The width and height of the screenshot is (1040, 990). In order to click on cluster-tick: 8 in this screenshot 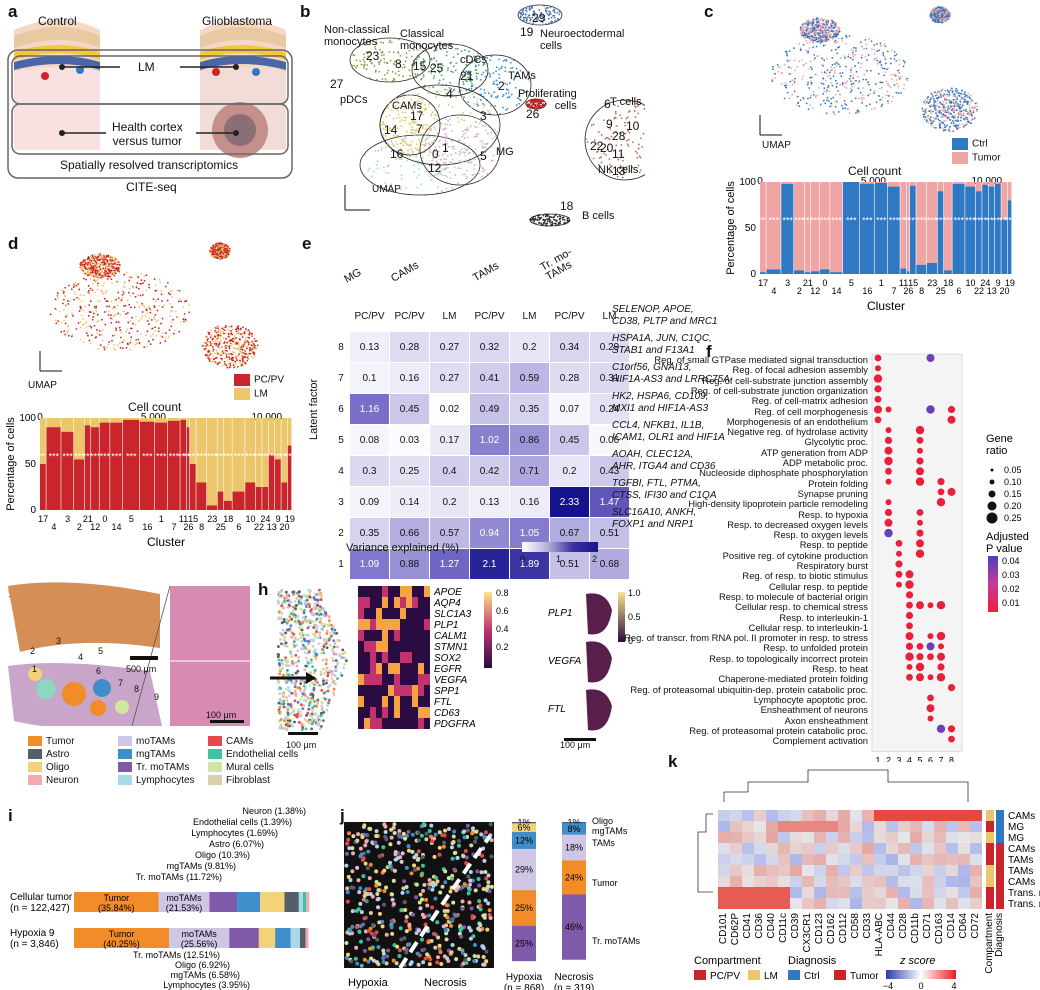, I will do `click(921, 291)`.